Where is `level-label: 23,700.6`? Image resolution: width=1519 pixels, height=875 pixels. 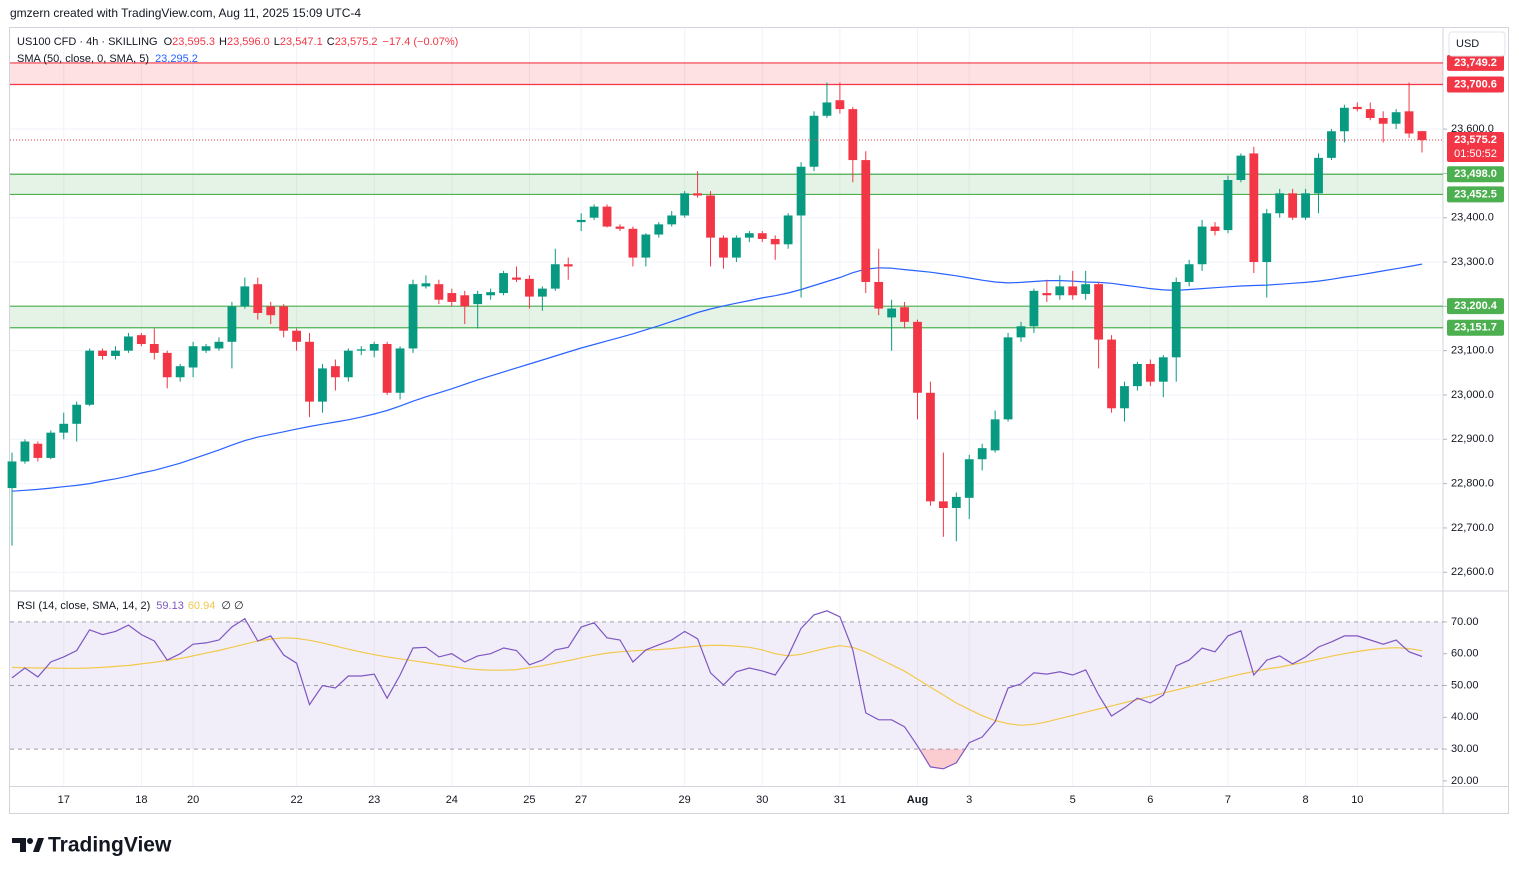 level-label: 23,700.6 is located at coordinates (1475, 84).